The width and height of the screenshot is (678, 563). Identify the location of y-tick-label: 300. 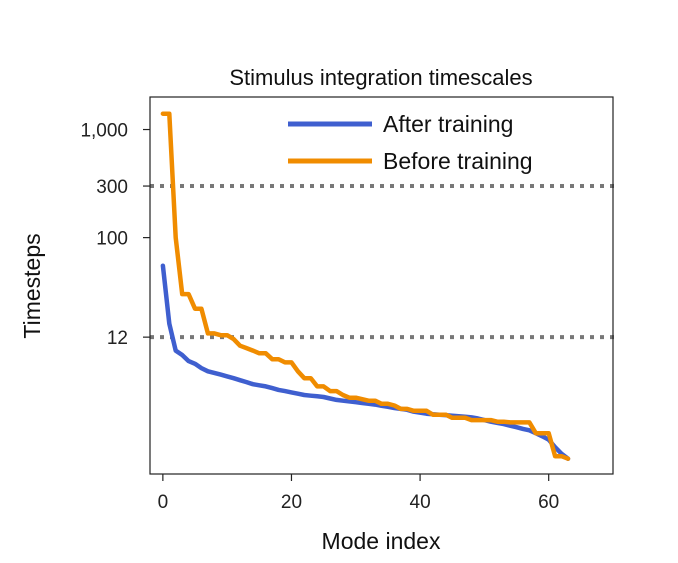
(112, 187).